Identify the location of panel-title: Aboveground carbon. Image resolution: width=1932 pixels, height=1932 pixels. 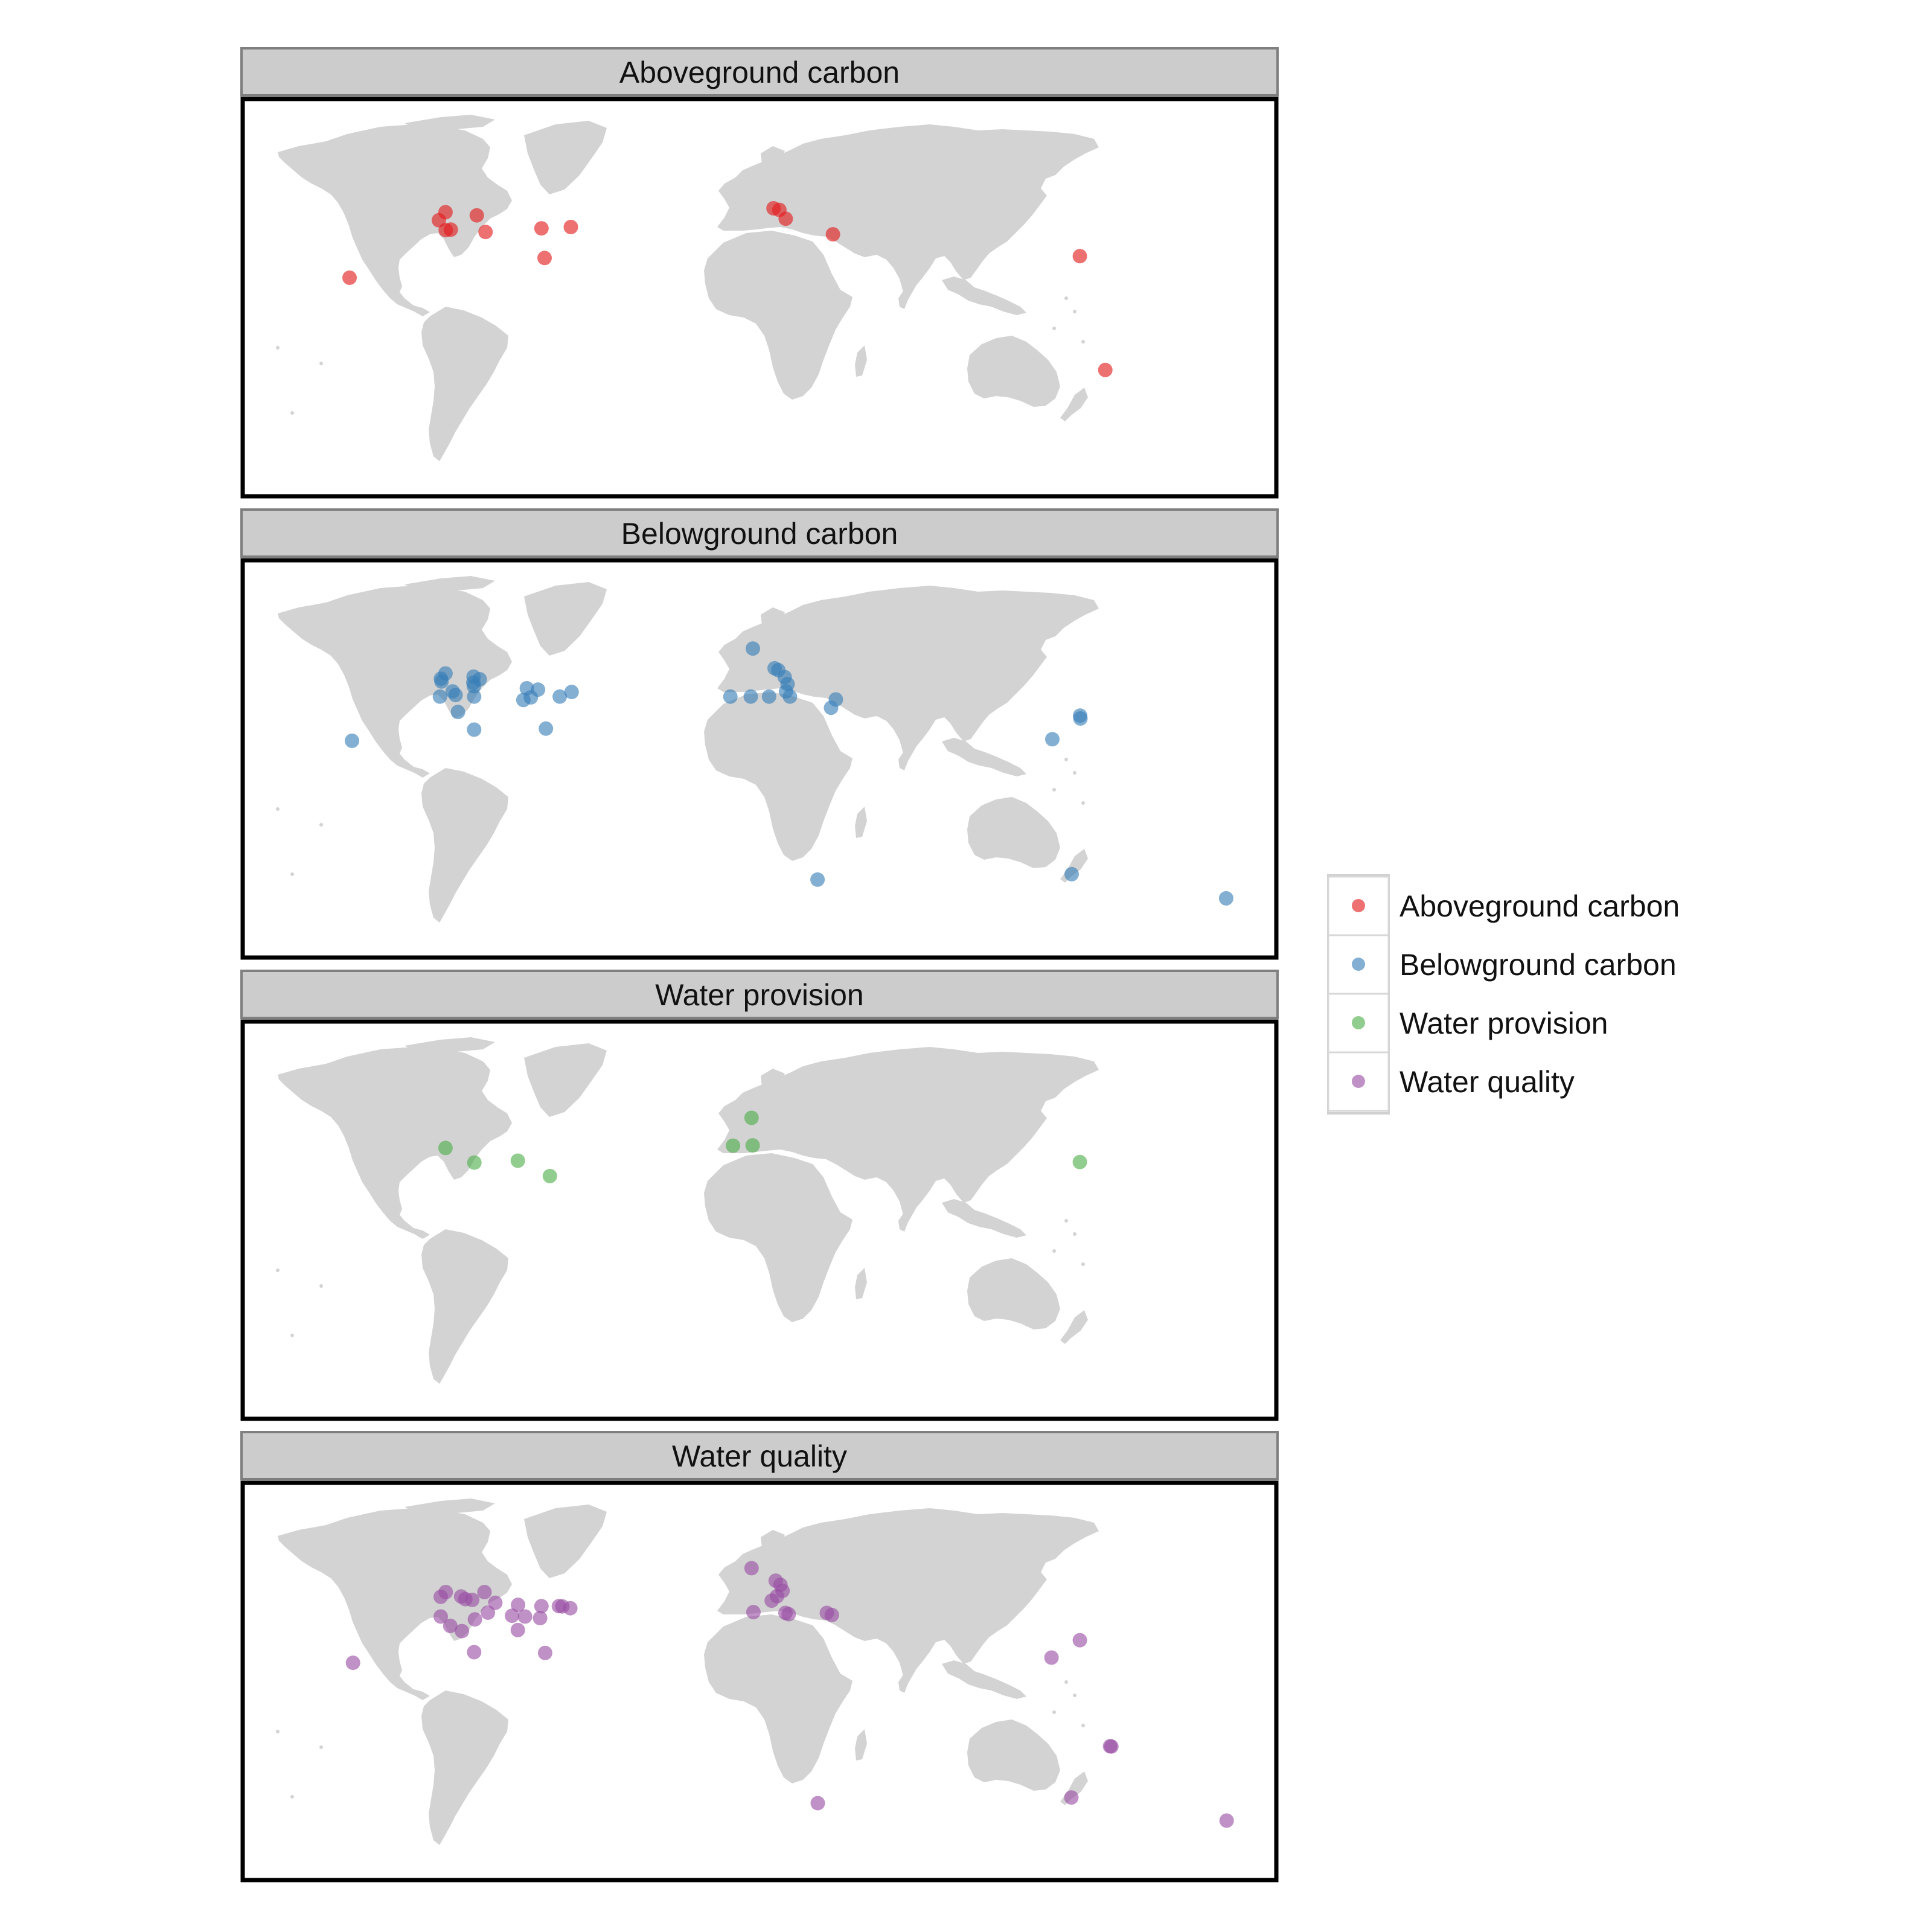
(760, 72).